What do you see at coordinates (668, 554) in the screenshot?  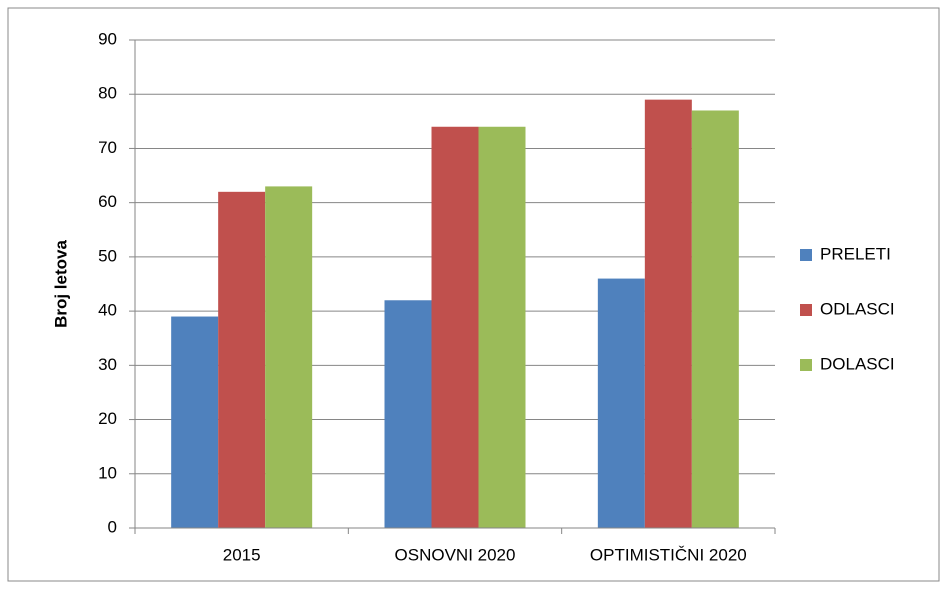 I see `x-tick-label: OPTIMISTIČNI 2020` at bounding box center [668, 554].